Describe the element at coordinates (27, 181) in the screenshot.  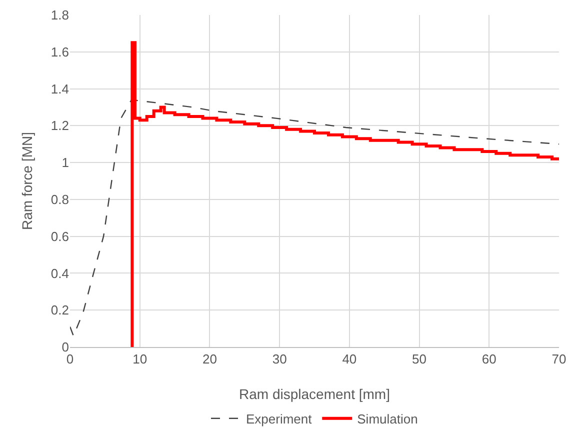
I see `y-axis-title: Ram force [MN]` at that location.